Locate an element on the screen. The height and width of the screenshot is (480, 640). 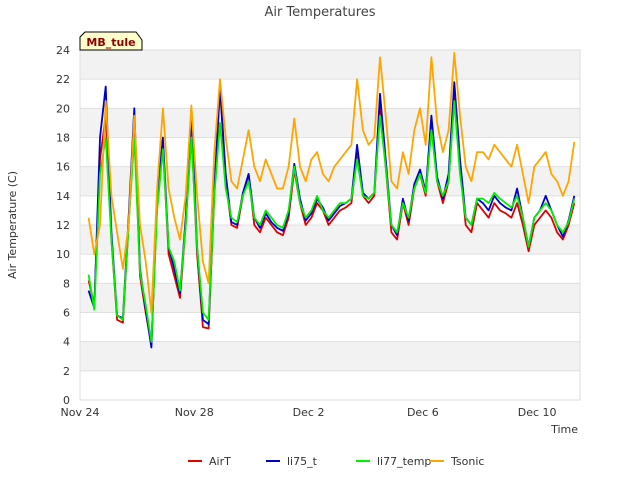
x-tick-label: Nov 24 is located at coordinates (80, 412).